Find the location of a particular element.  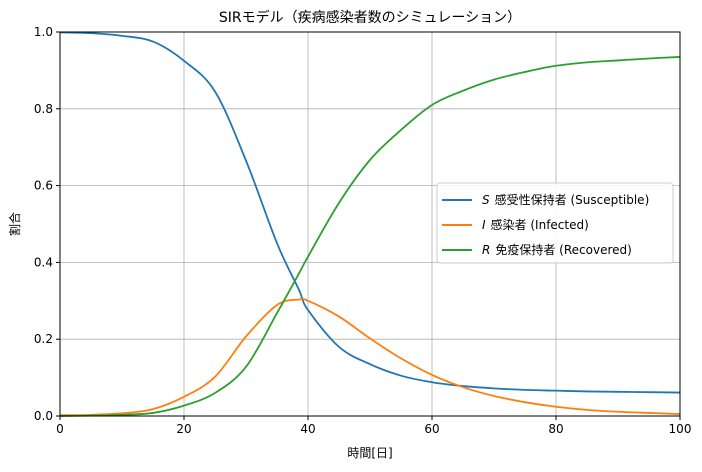

legend-symbol: S is located at coordinates (486, 200).